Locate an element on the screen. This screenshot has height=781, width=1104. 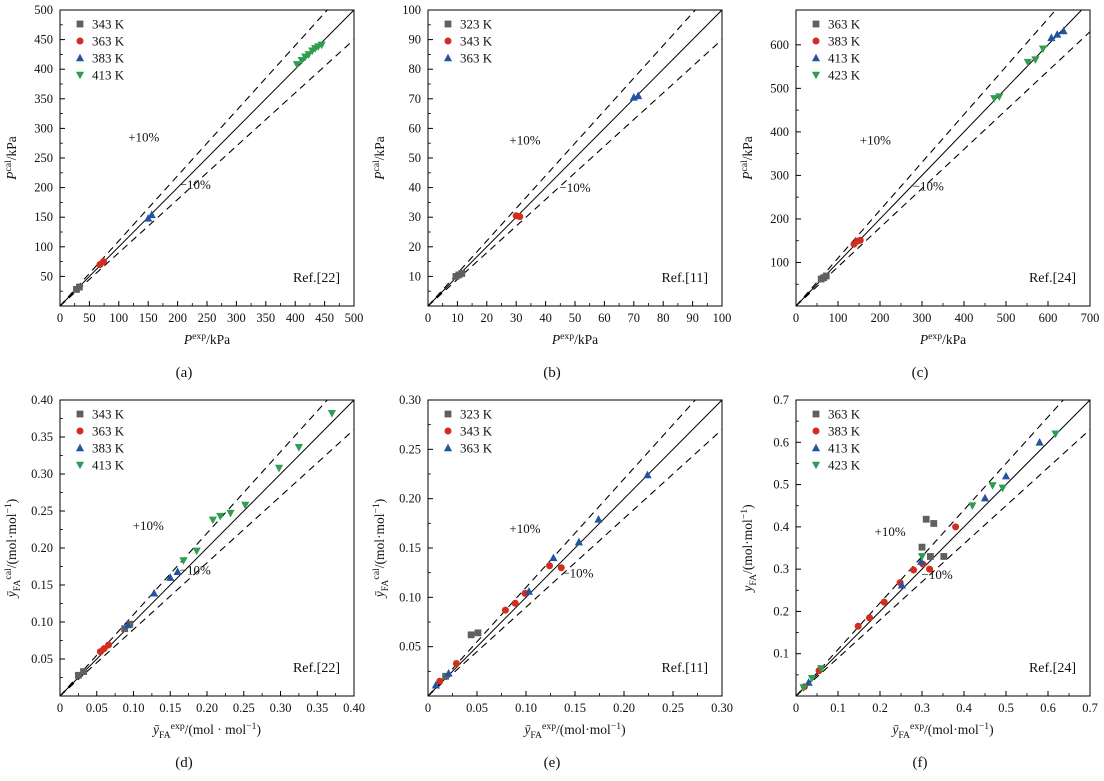
svg-text: 500 is located at coordinates (1006, 318).